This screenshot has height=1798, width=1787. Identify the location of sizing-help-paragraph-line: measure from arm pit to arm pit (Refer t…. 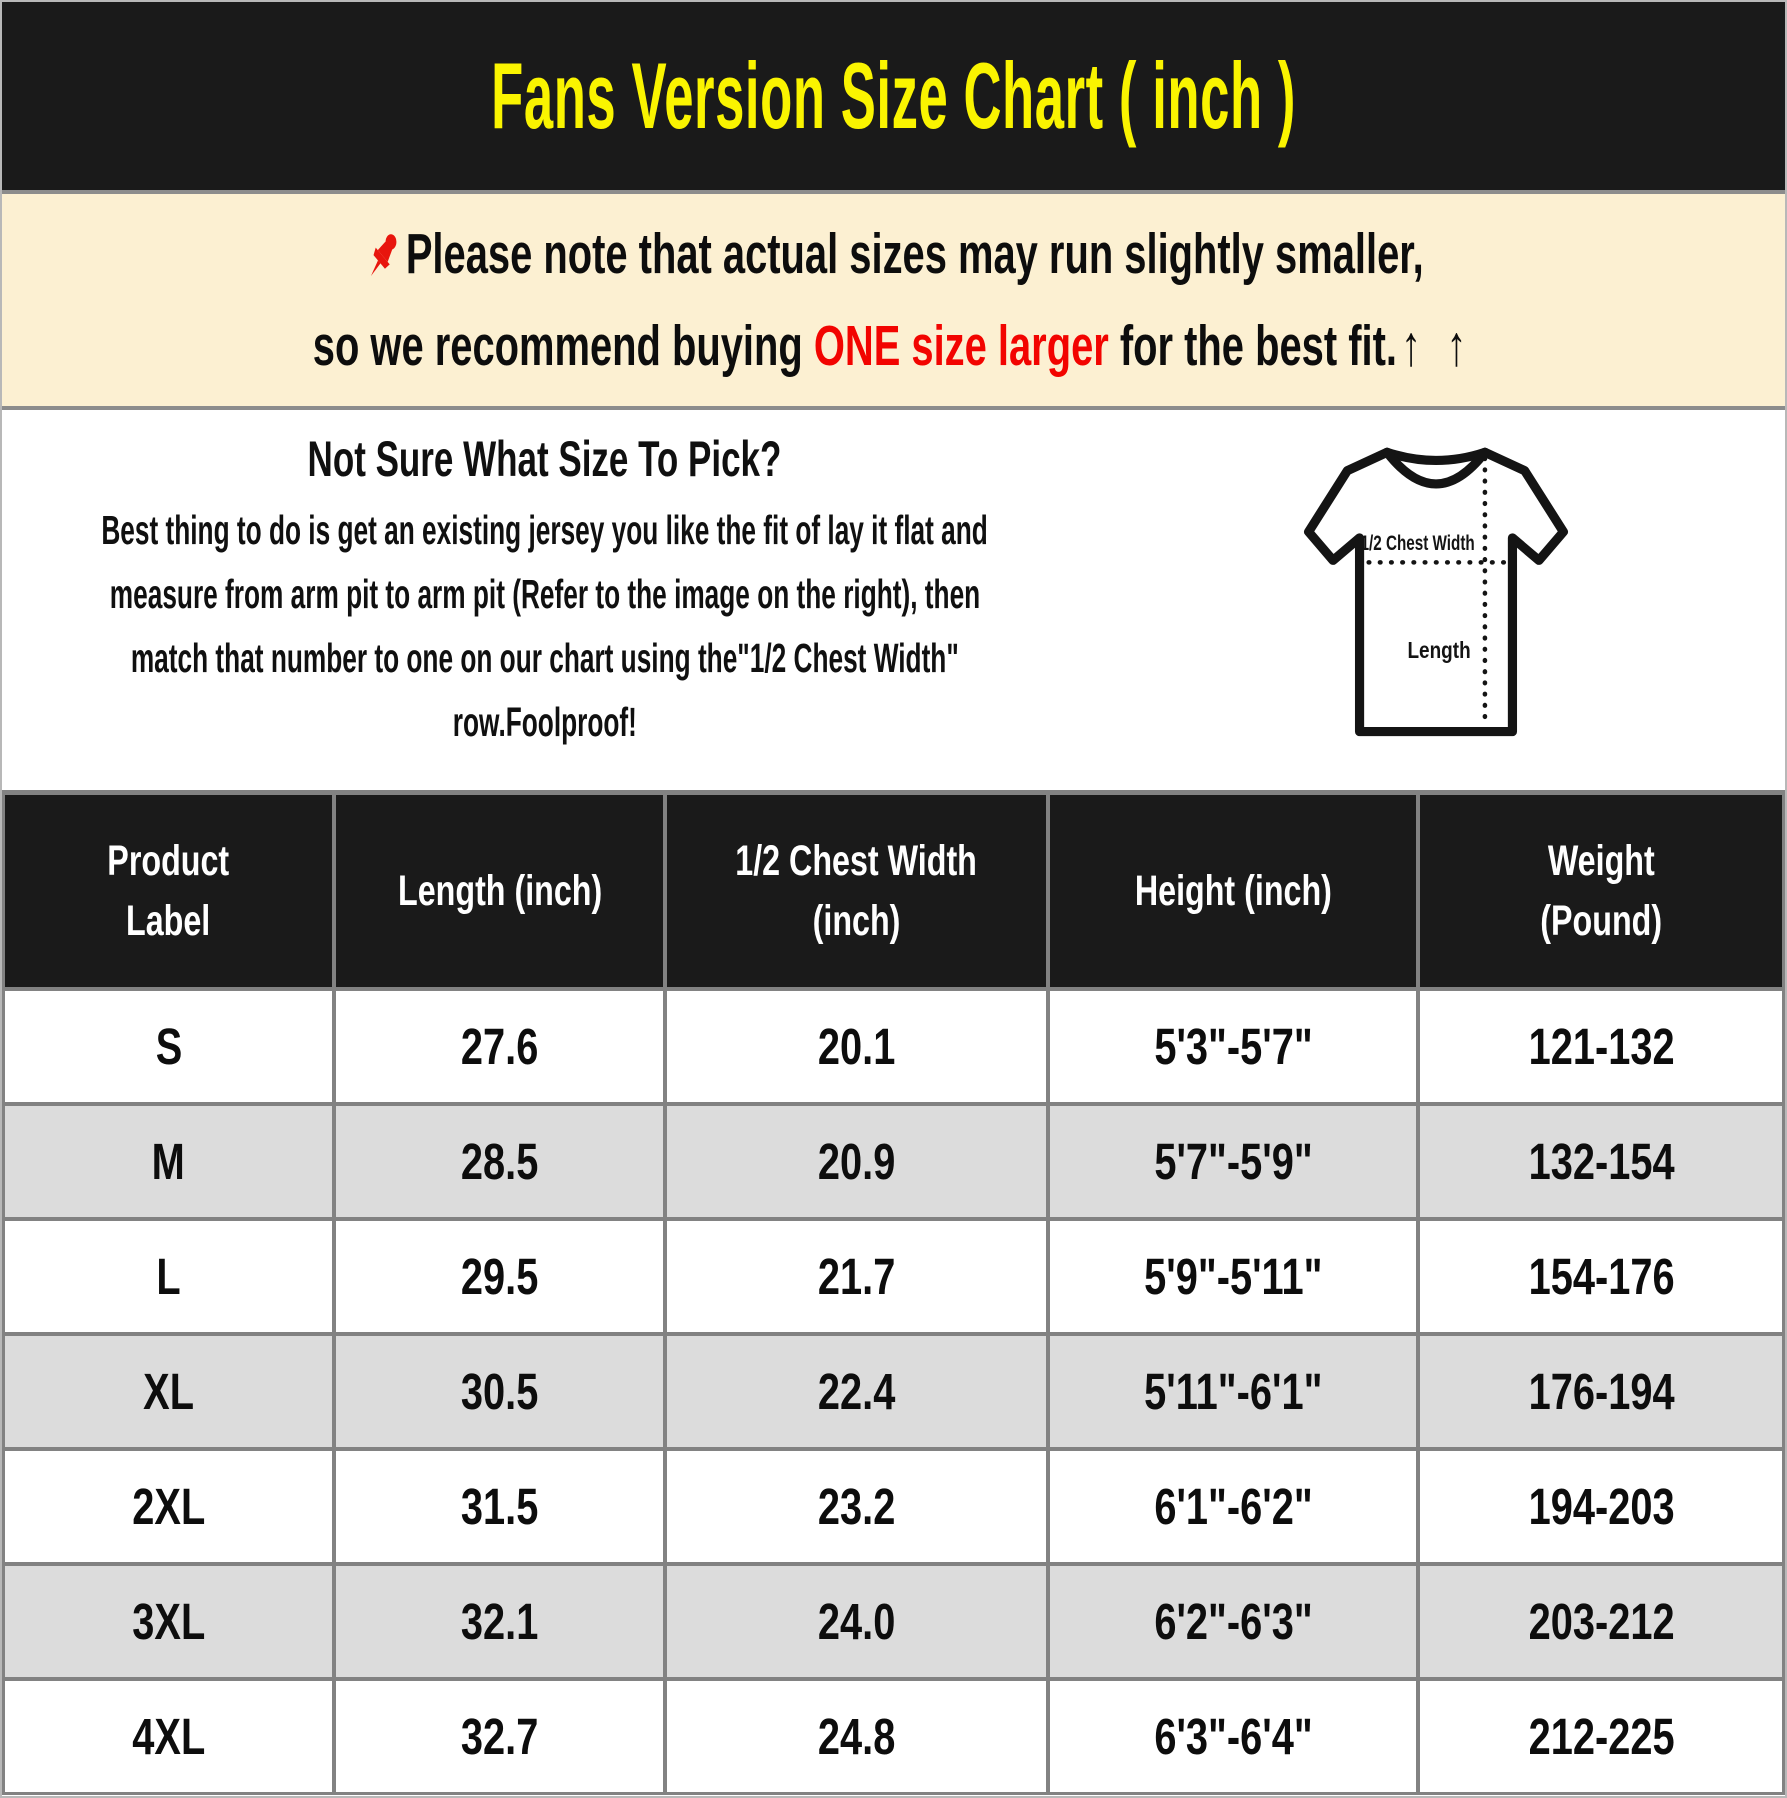
(544, 593).